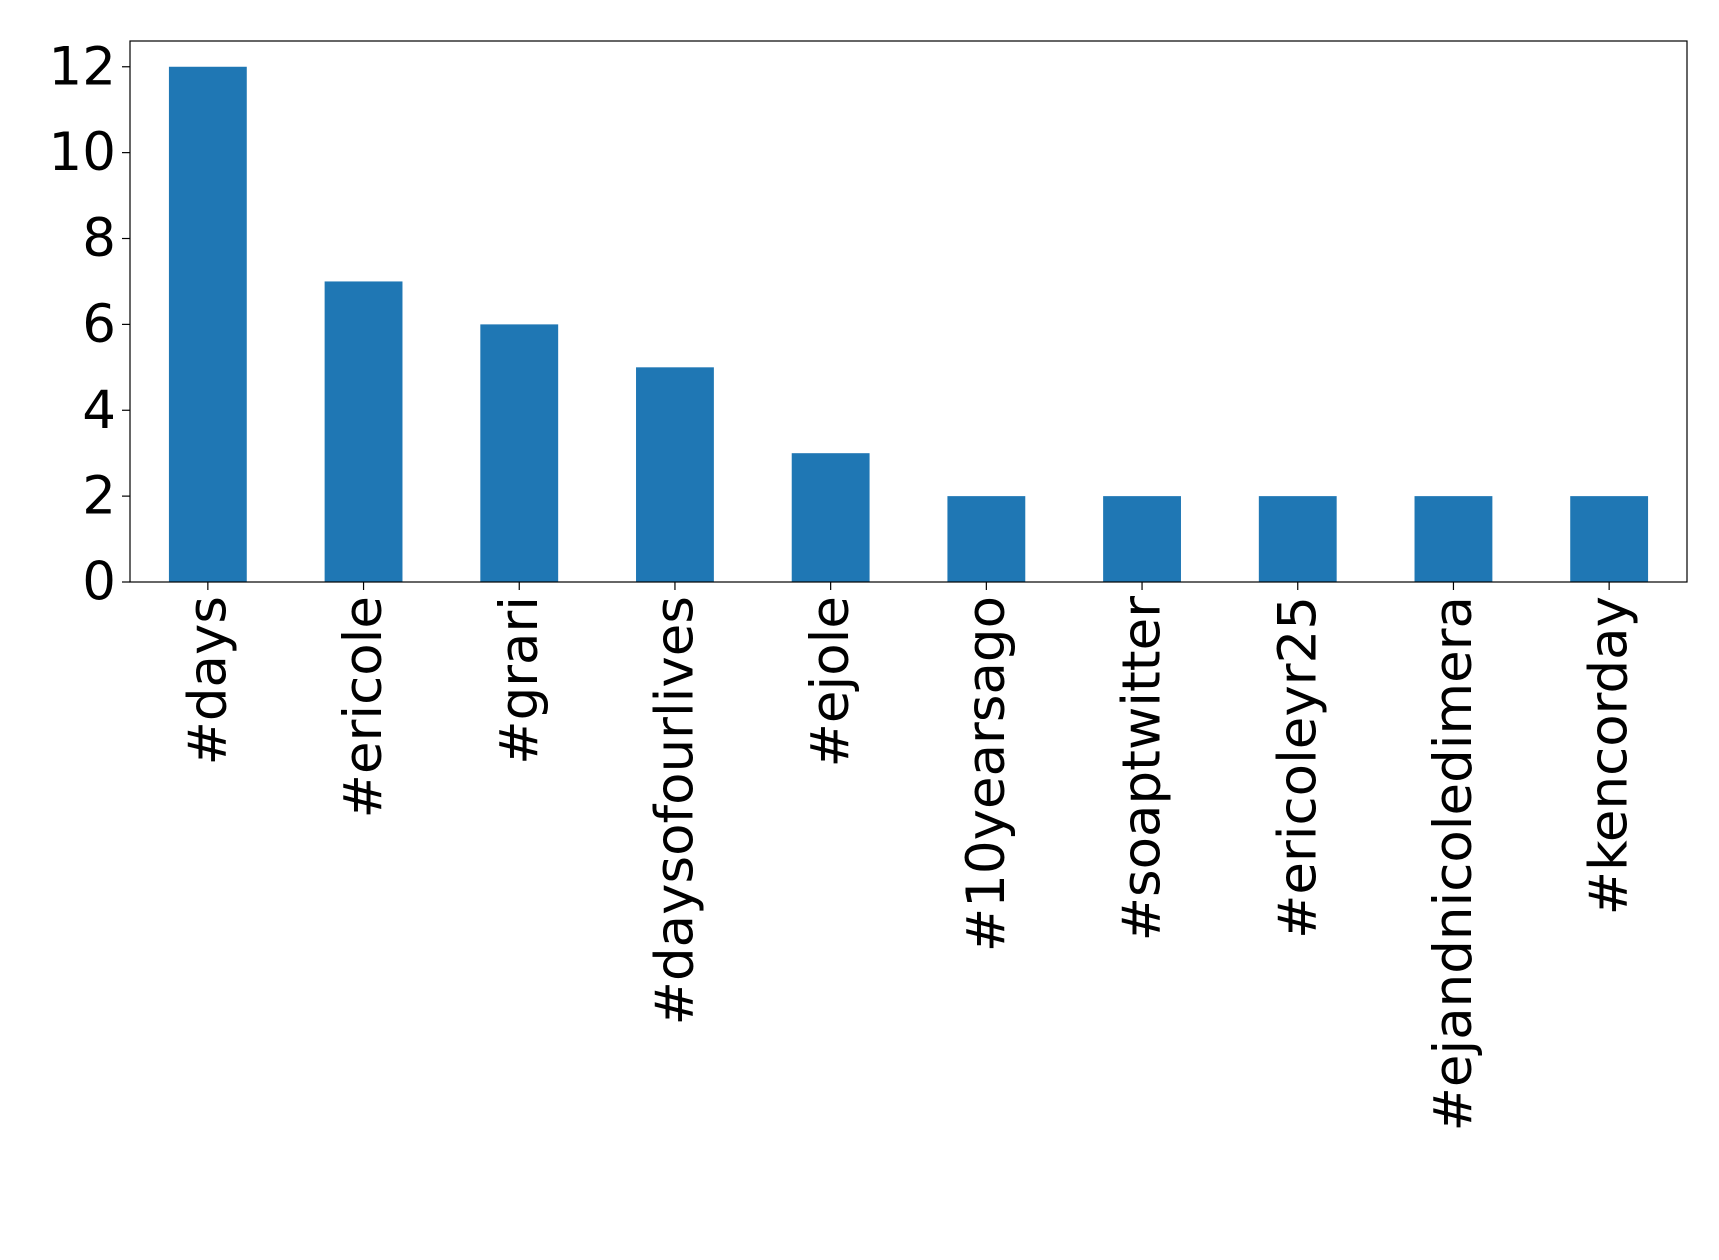 This screenshot has height=1260, width=1719. What do you see at coordinates (830, 682) in the screenshot?
I see `x-tick-label: #ejole` at bounding box center [830, 682].